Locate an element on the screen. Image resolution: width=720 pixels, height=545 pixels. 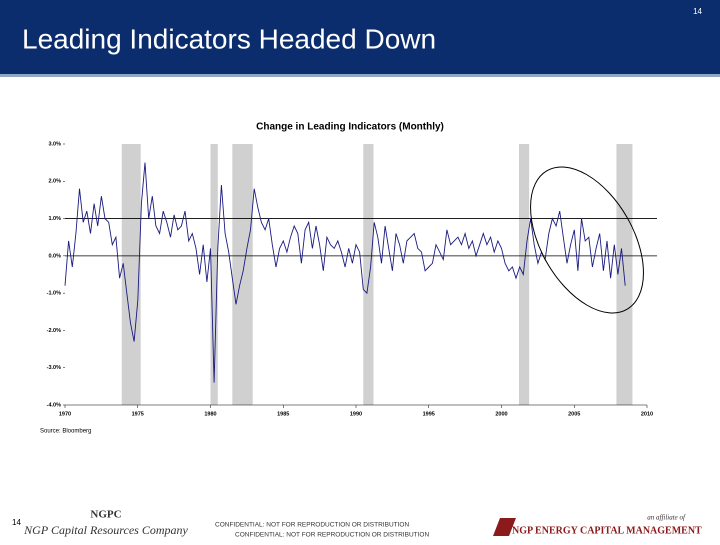
x-tick-label: 1975 is located at coordinates (138, 414).